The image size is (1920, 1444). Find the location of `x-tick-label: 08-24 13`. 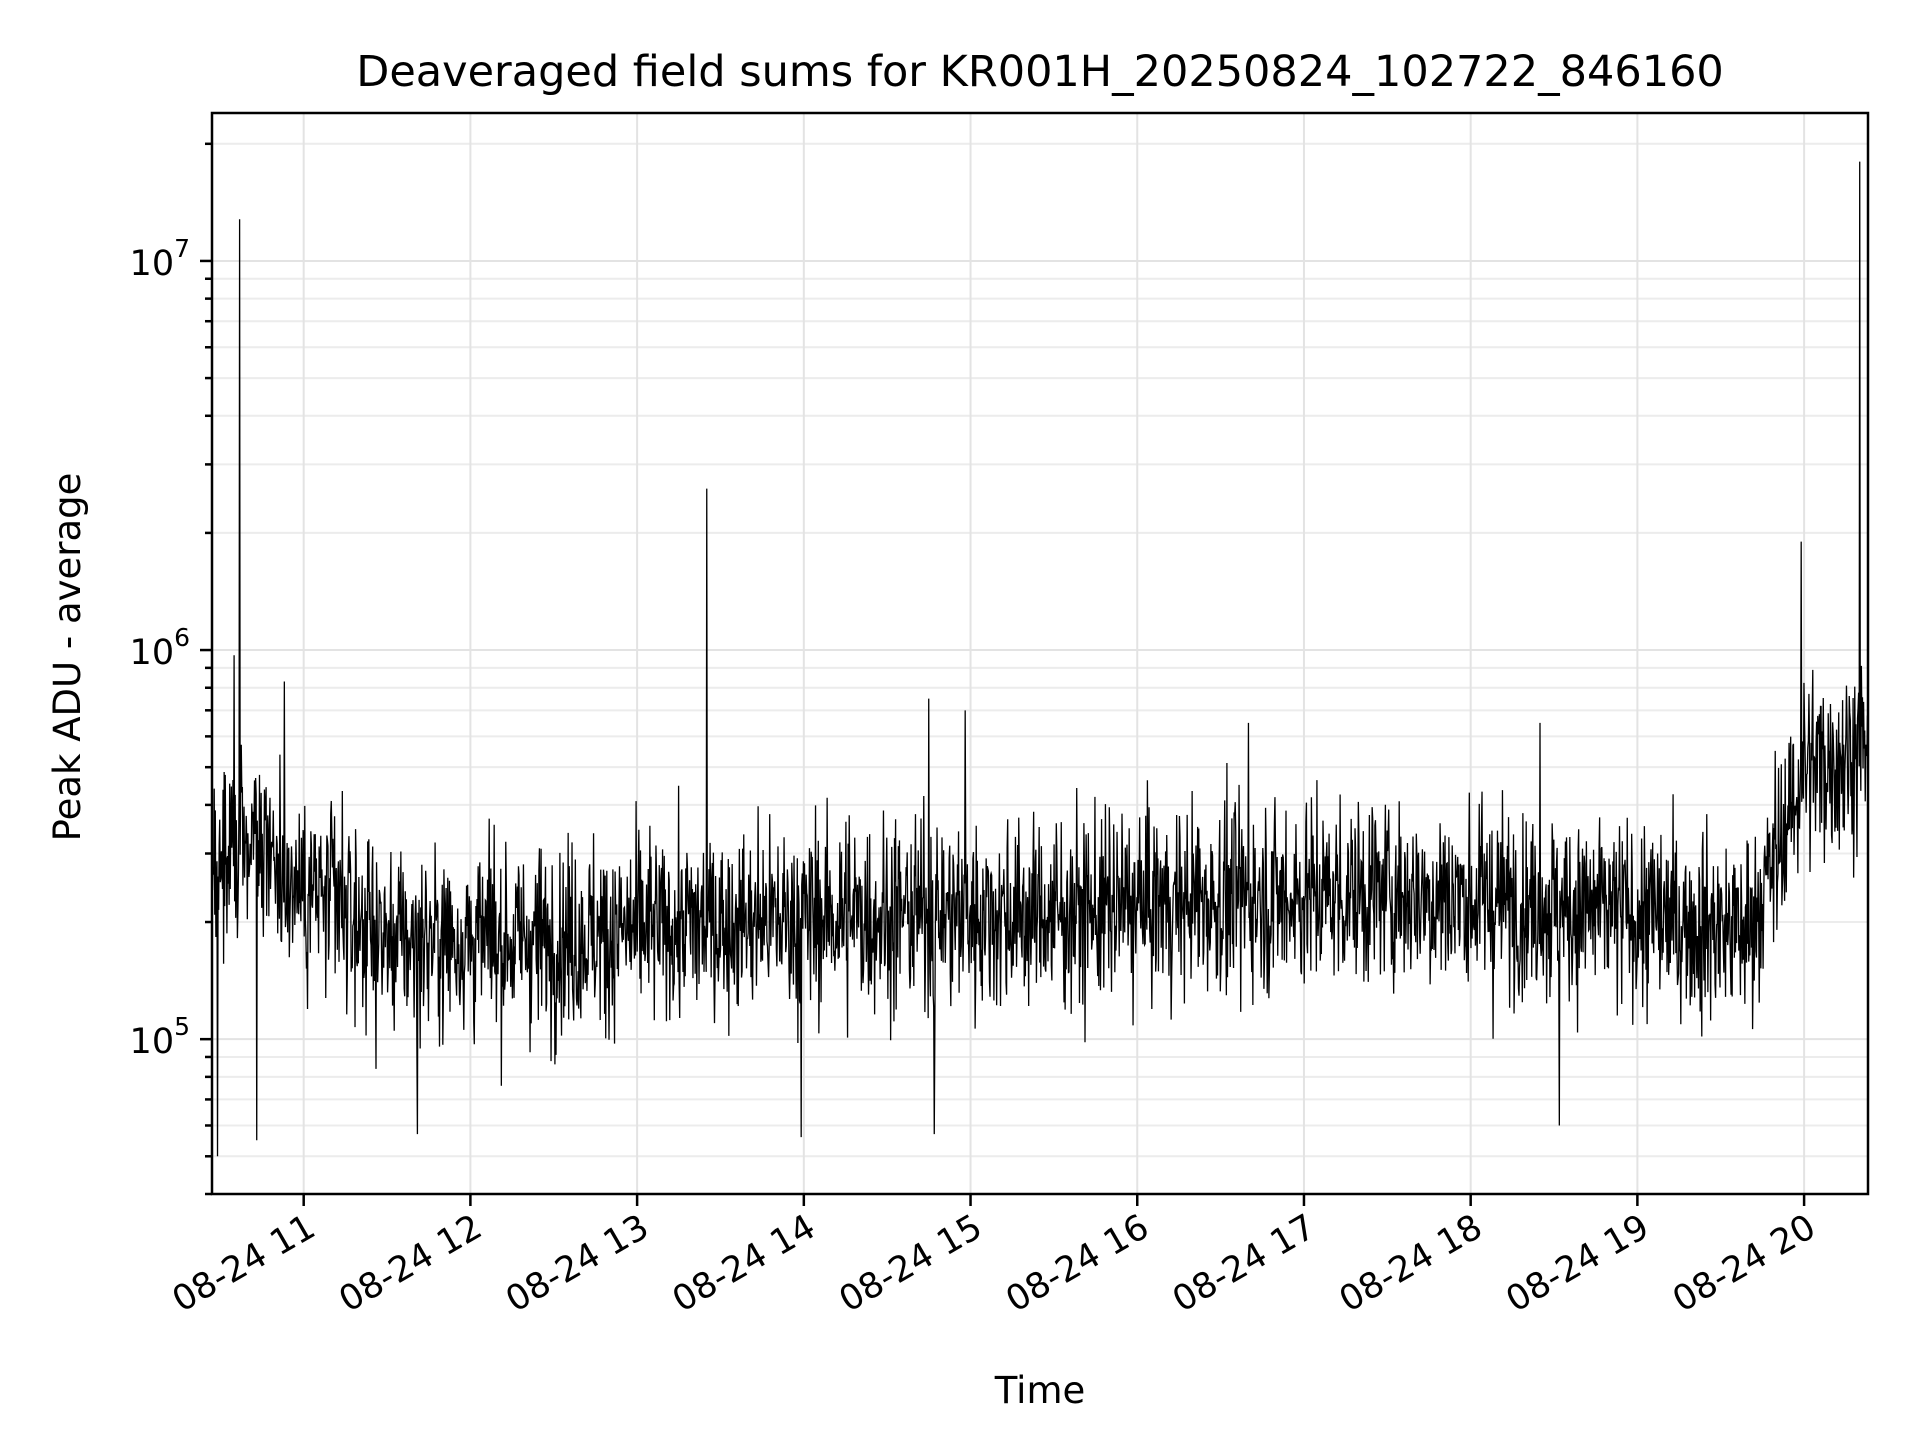

x-tick-label: 08-24 13 is located at coordinates (577, 1263).